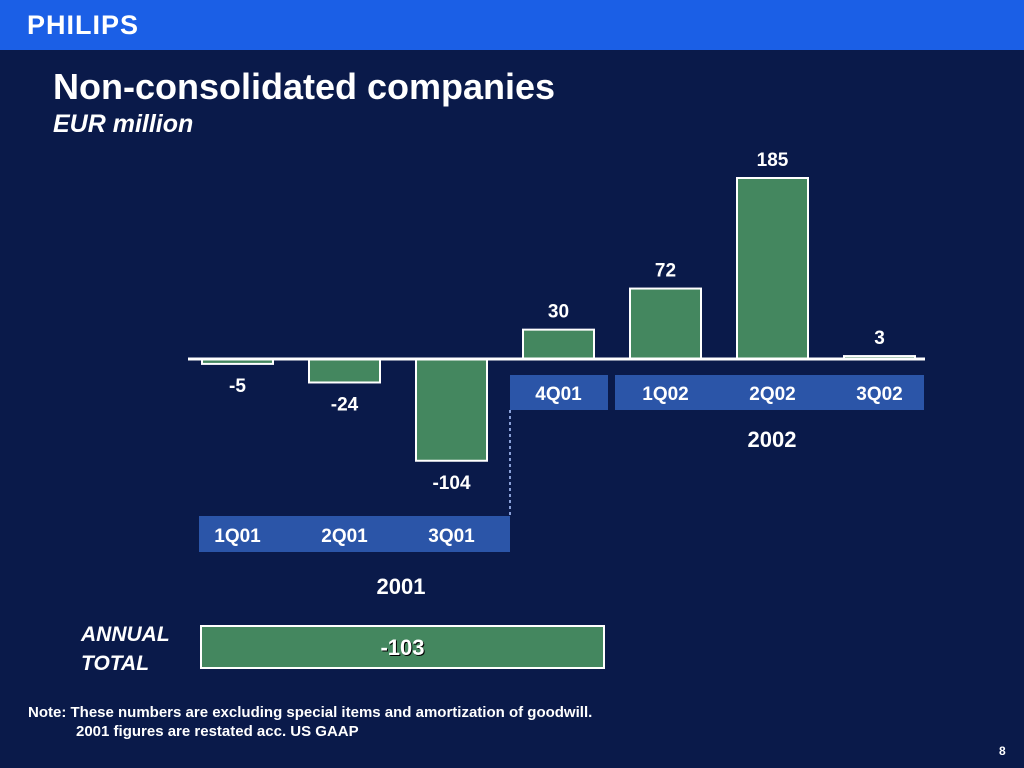 The height and width of the screenshot is (768, 1024). Describe the element at coordinates (772, 439) in the screenshot. I see `group-label-2002: 2002` at that location.